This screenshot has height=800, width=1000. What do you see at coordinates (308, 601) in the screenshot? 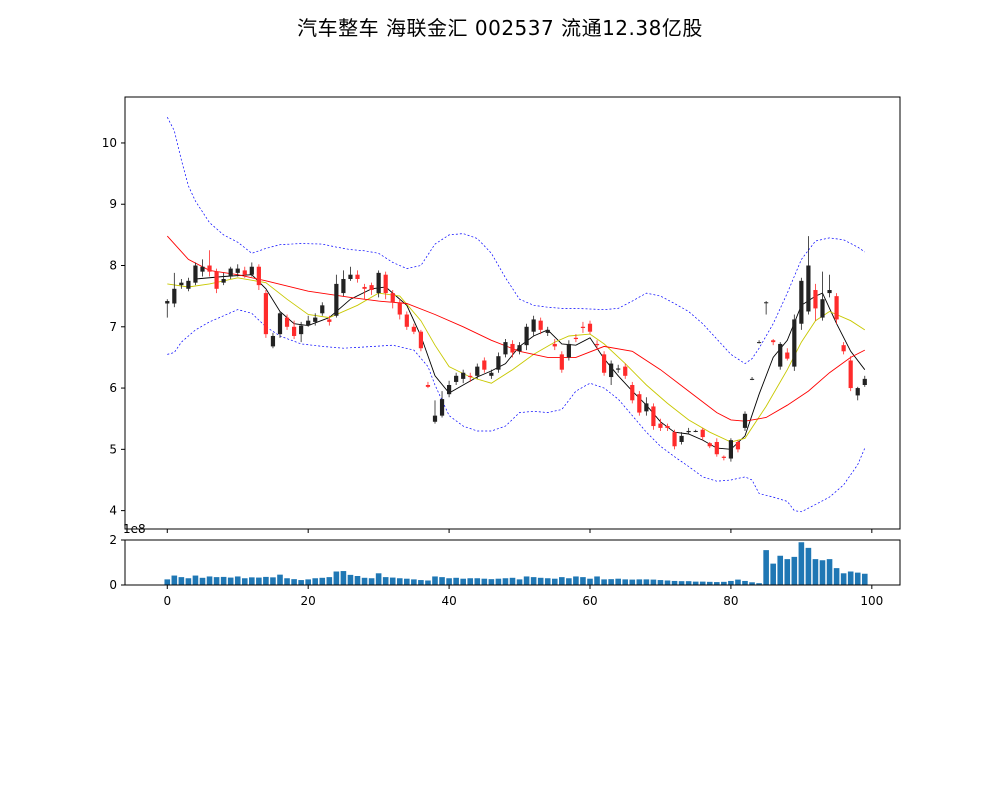
I see `volume-x-tick-label: 20` at bounding box center [308, 601].